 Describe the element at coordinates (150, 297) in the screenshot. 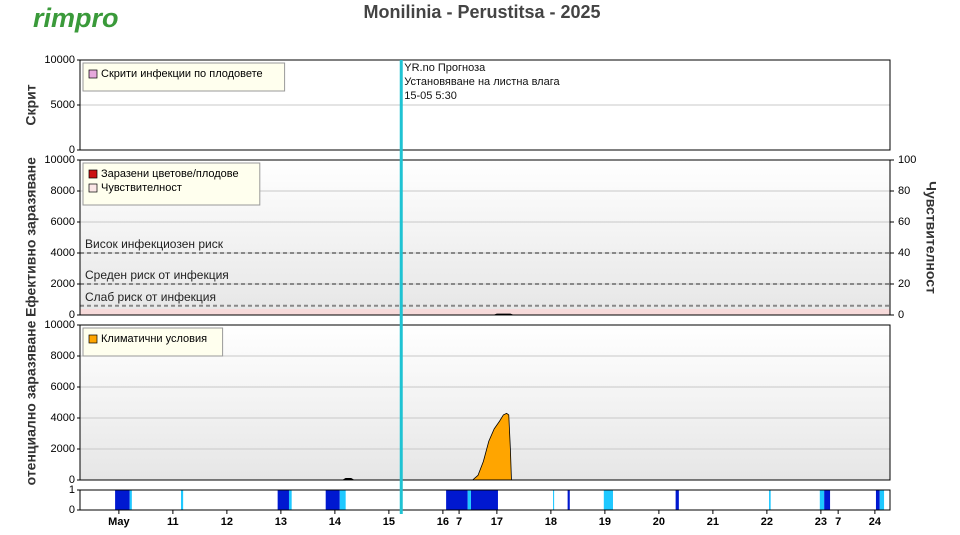

I see `threshold-label: Слаб риск от инфекция` at that location.